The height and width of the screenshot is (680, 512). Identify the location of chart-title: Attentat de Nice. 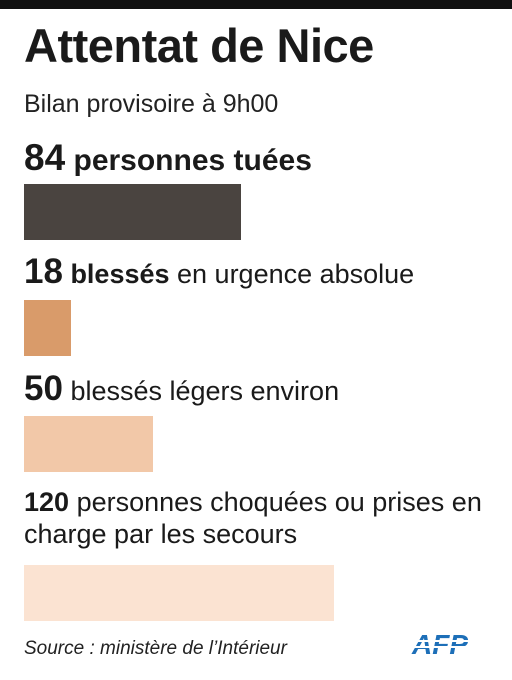
(199, 45).